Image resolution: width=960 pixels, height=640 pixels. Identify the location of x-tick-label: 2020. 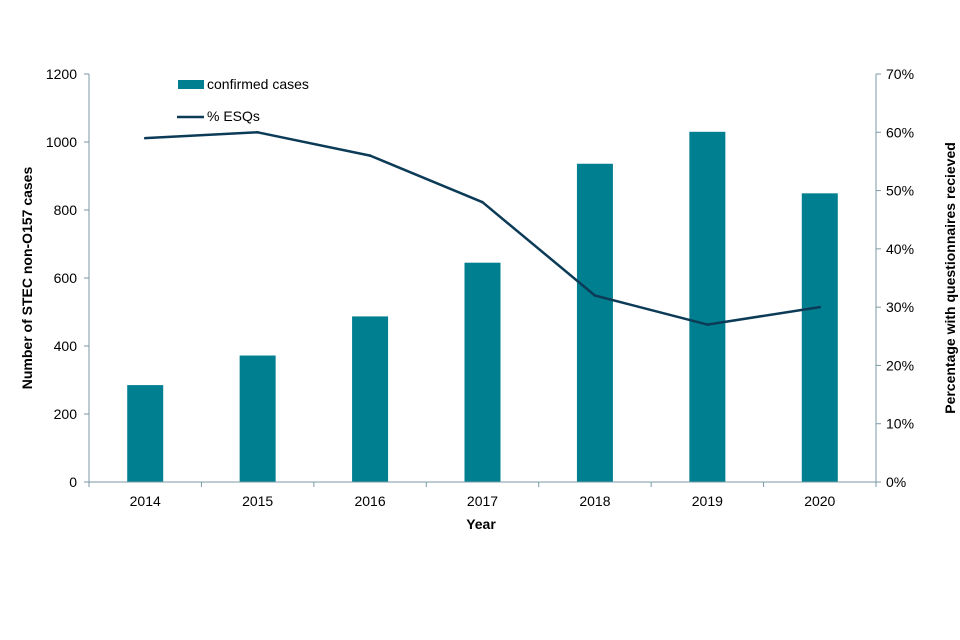
(819, 501).